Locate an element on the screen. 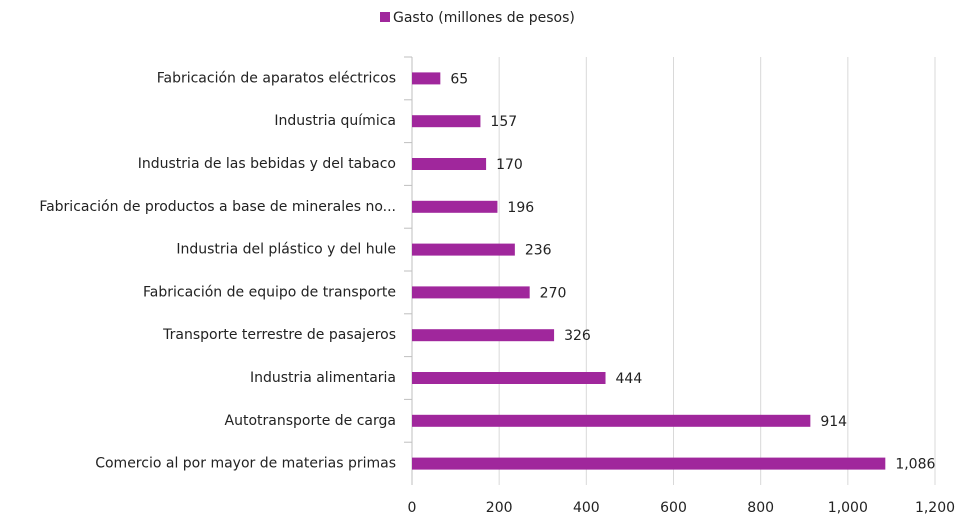 Image resolution: width=958 pixels, height=523 pixels. data-label: 326 is located at coordinates (577, 336).